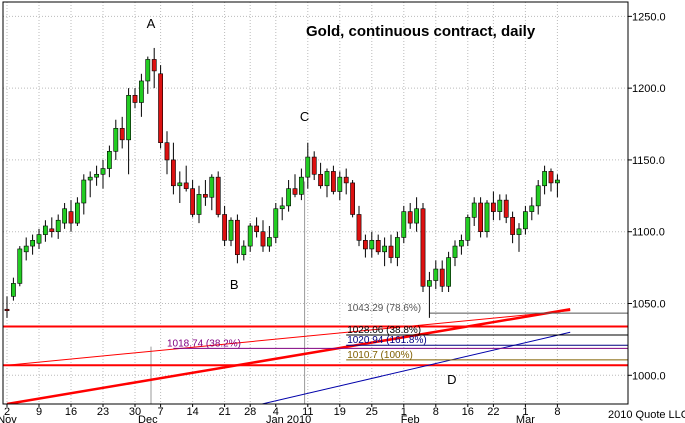 Image resolution: width=685 pixels, height=423 pixels. Describe the element at coordinates (493, 412) in the screenshot. I see `x-tick-label: 22` at that location.